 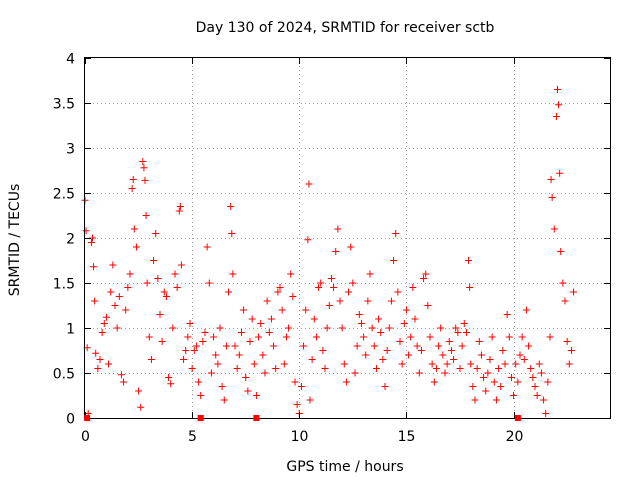 What do you see at coordinates (64, 195) in the screenshot?
I see `y-tick-label: 2.5` at bounding box center [64, 195].